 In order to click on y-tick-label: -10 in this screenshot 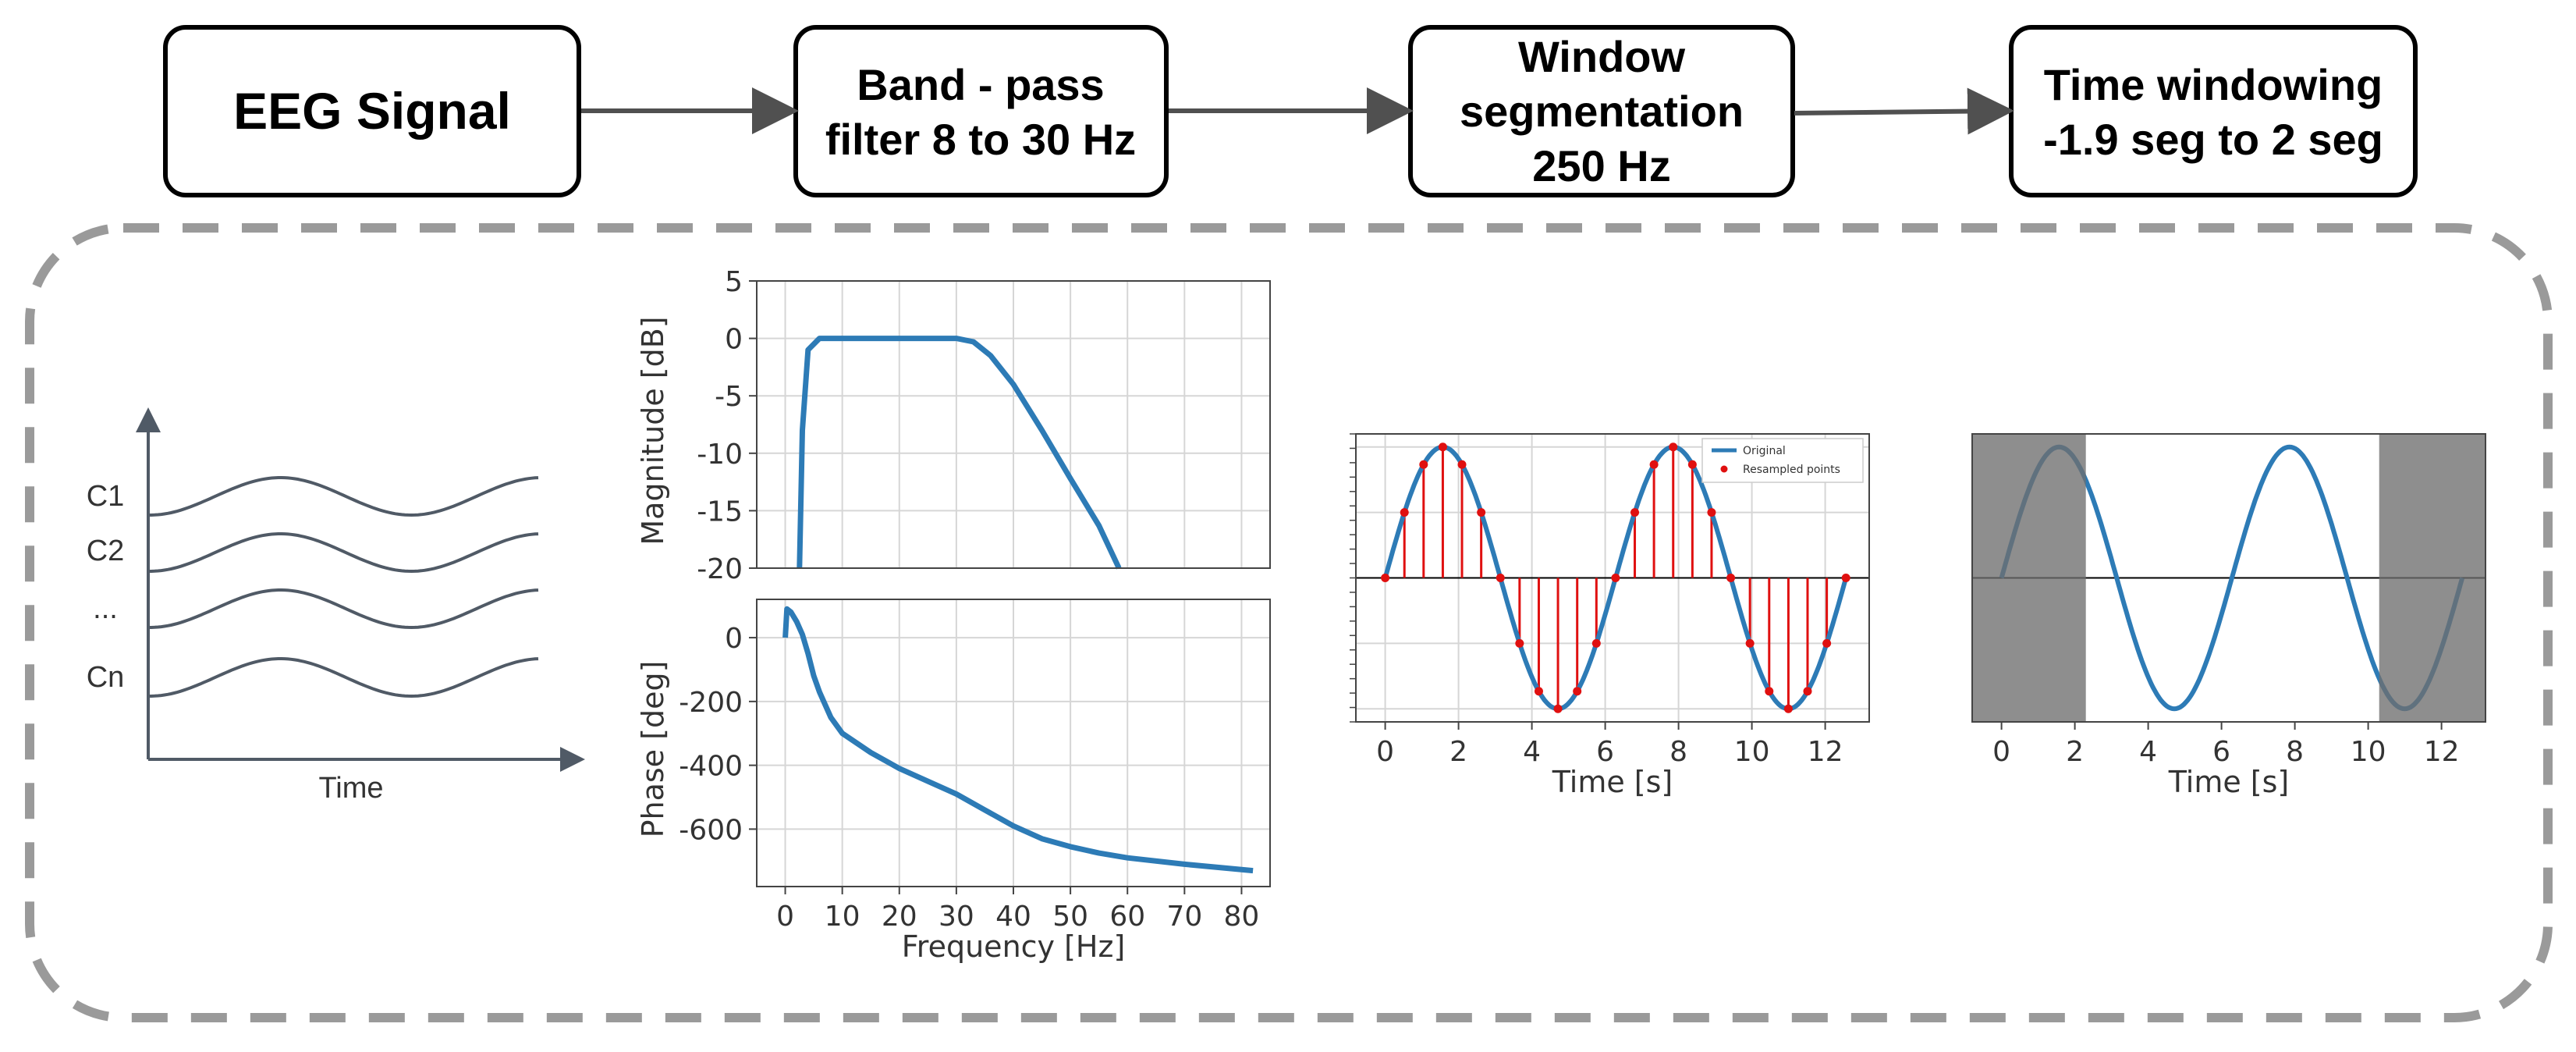, I will do `click(720, 455)`.